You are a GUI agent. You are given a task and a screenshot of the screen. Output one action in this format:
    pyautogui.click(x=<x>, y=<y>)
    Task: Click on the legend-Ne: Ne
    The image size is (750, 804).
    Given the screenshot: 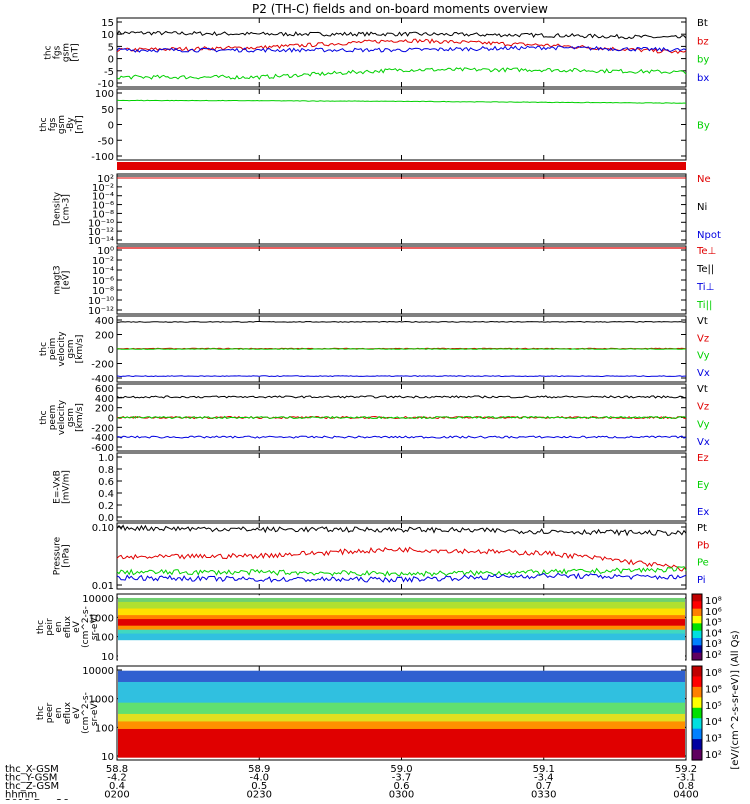 What is the action you would take?
    pyautogui.click(x=704, y=179)
    